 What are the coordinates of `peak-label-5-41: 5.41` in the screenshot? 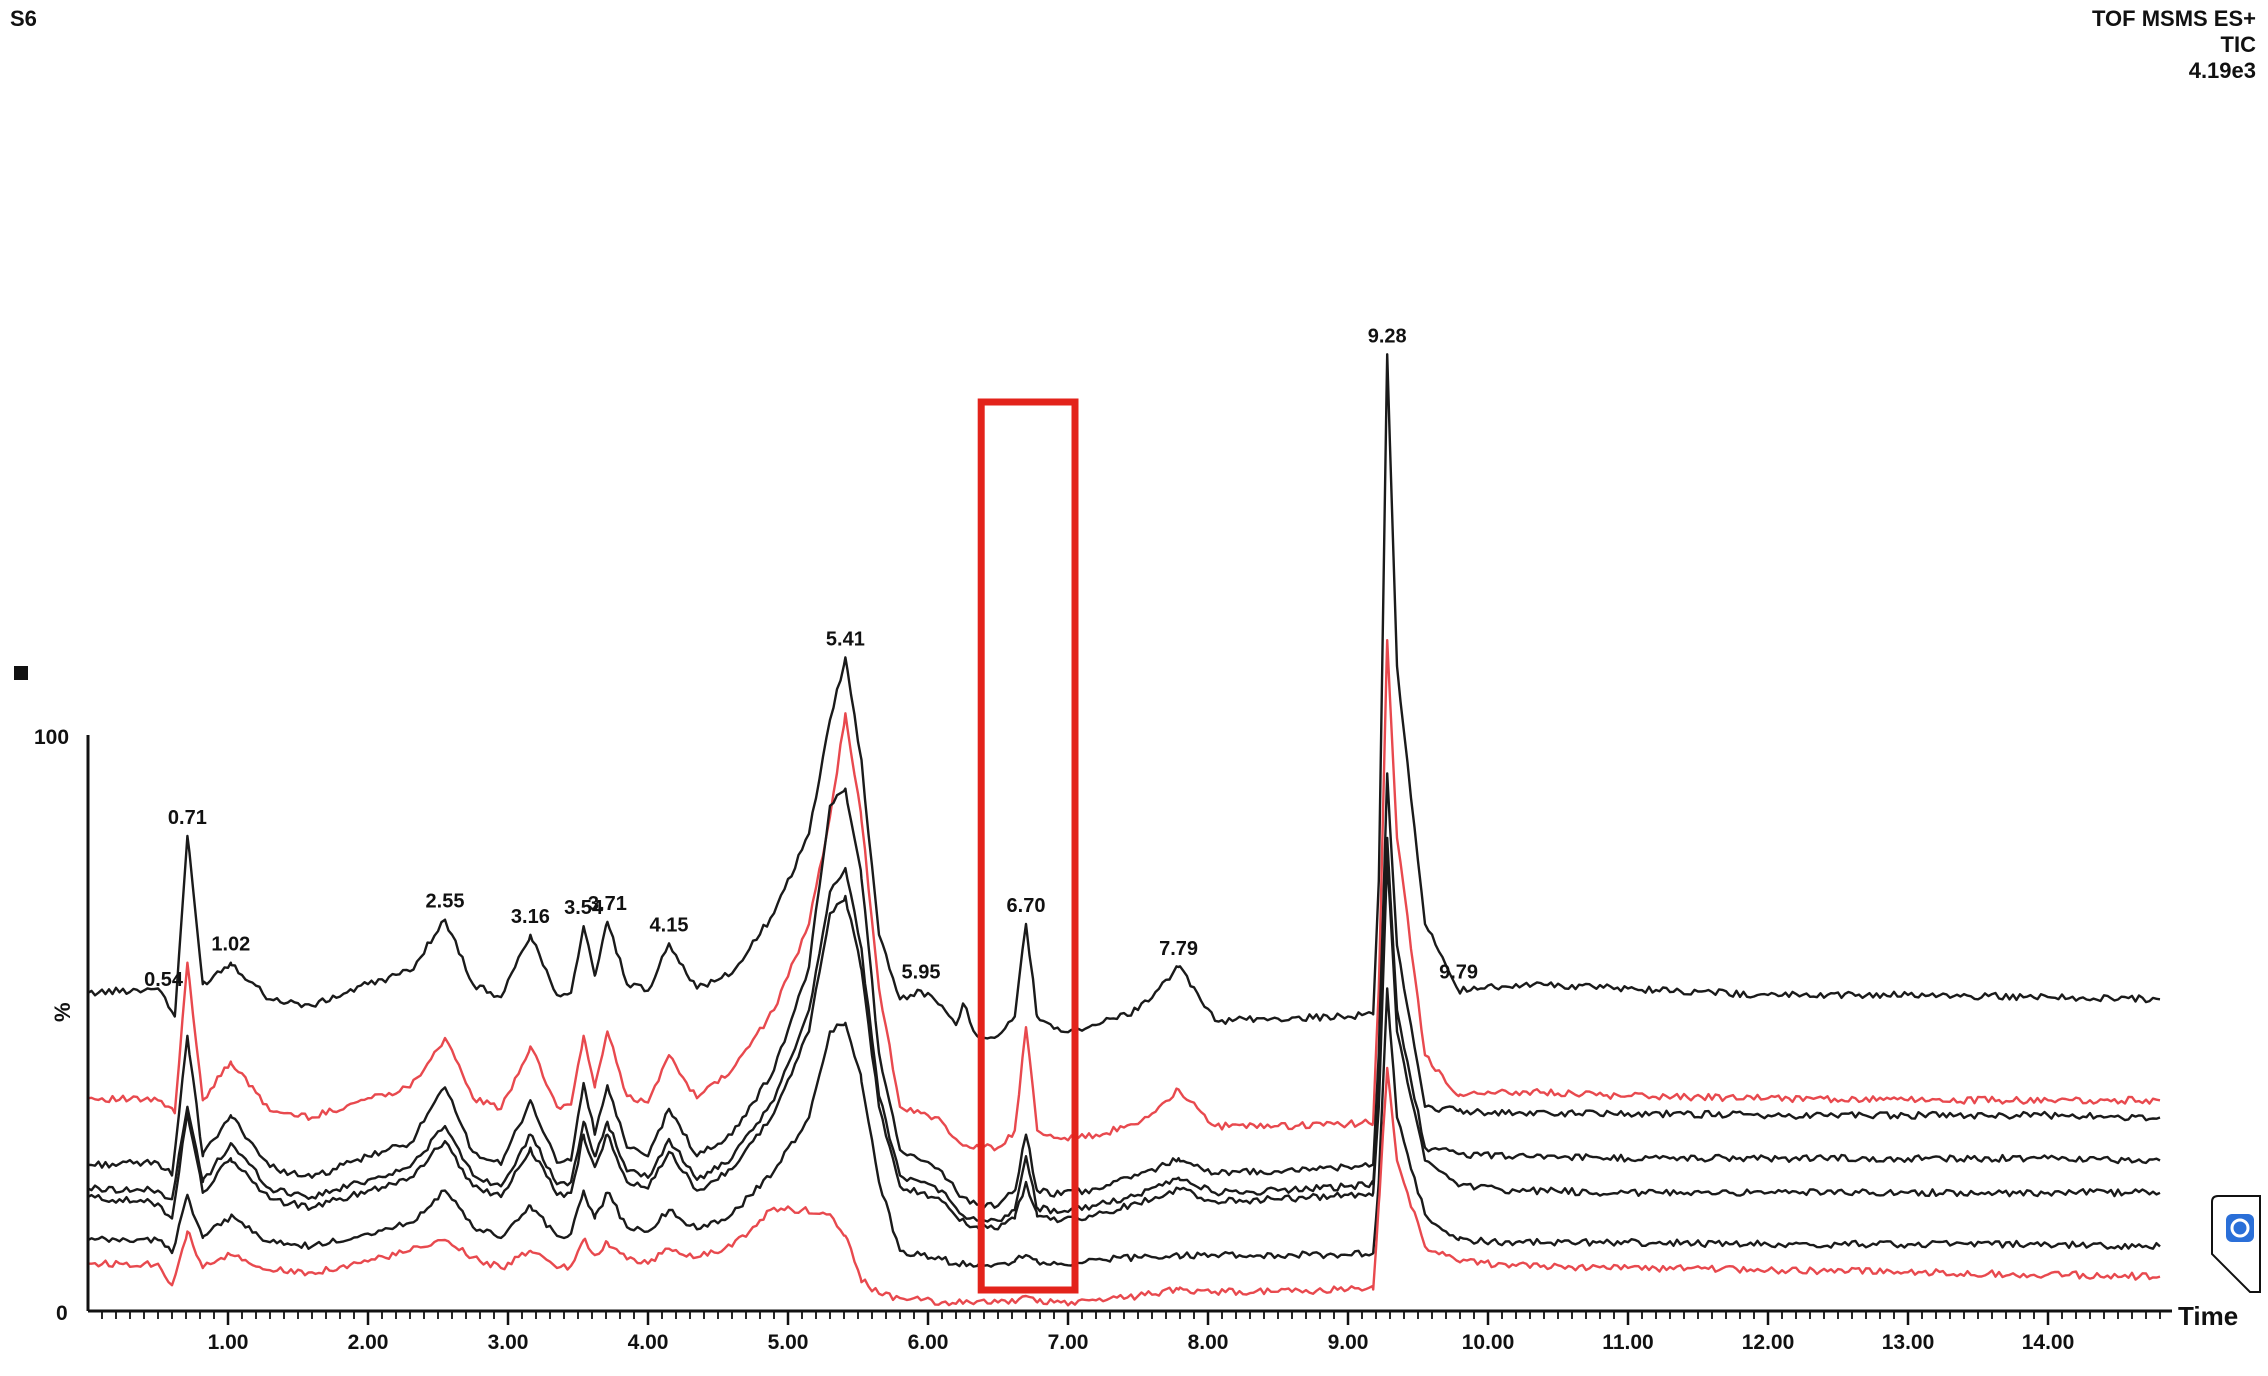 It's located at (845, 639).